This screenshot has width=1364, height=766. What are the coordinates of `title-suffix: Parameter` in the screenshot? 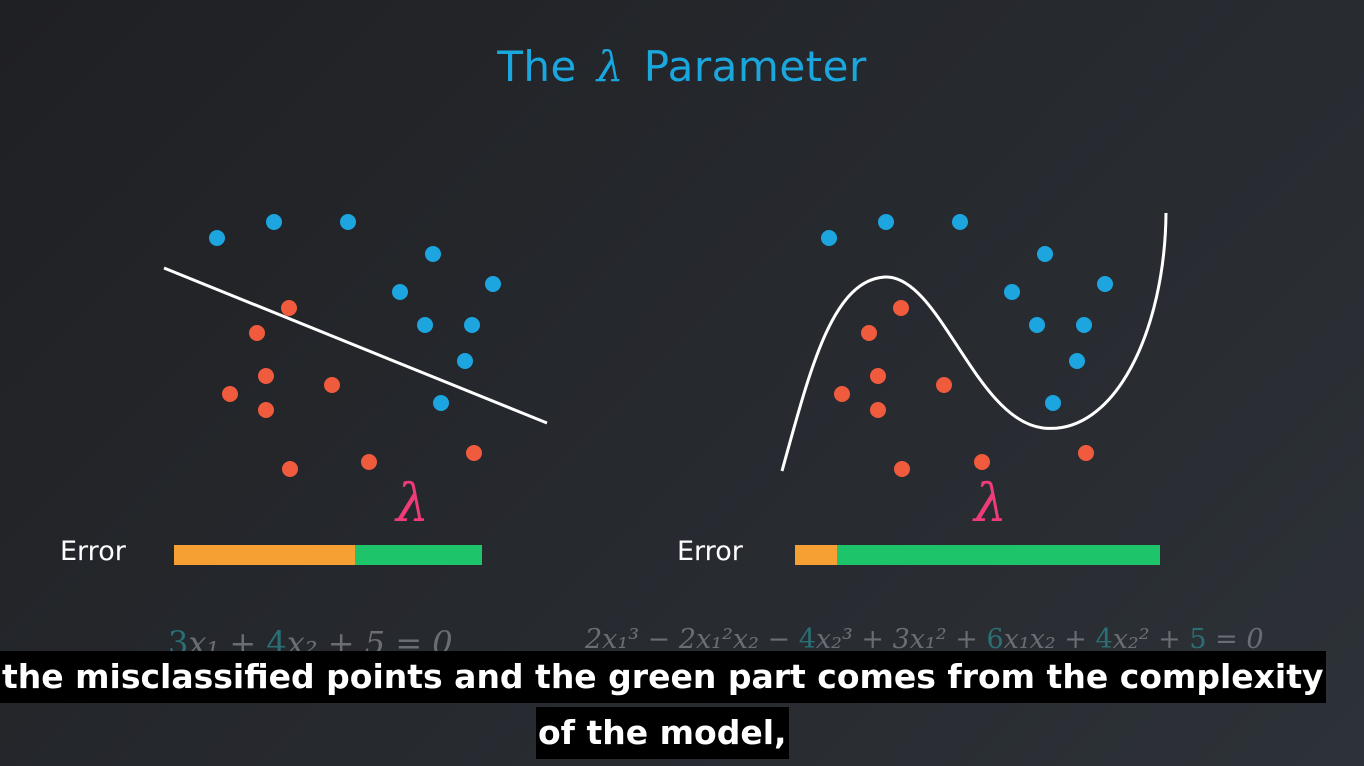 It's located at (755, 66).